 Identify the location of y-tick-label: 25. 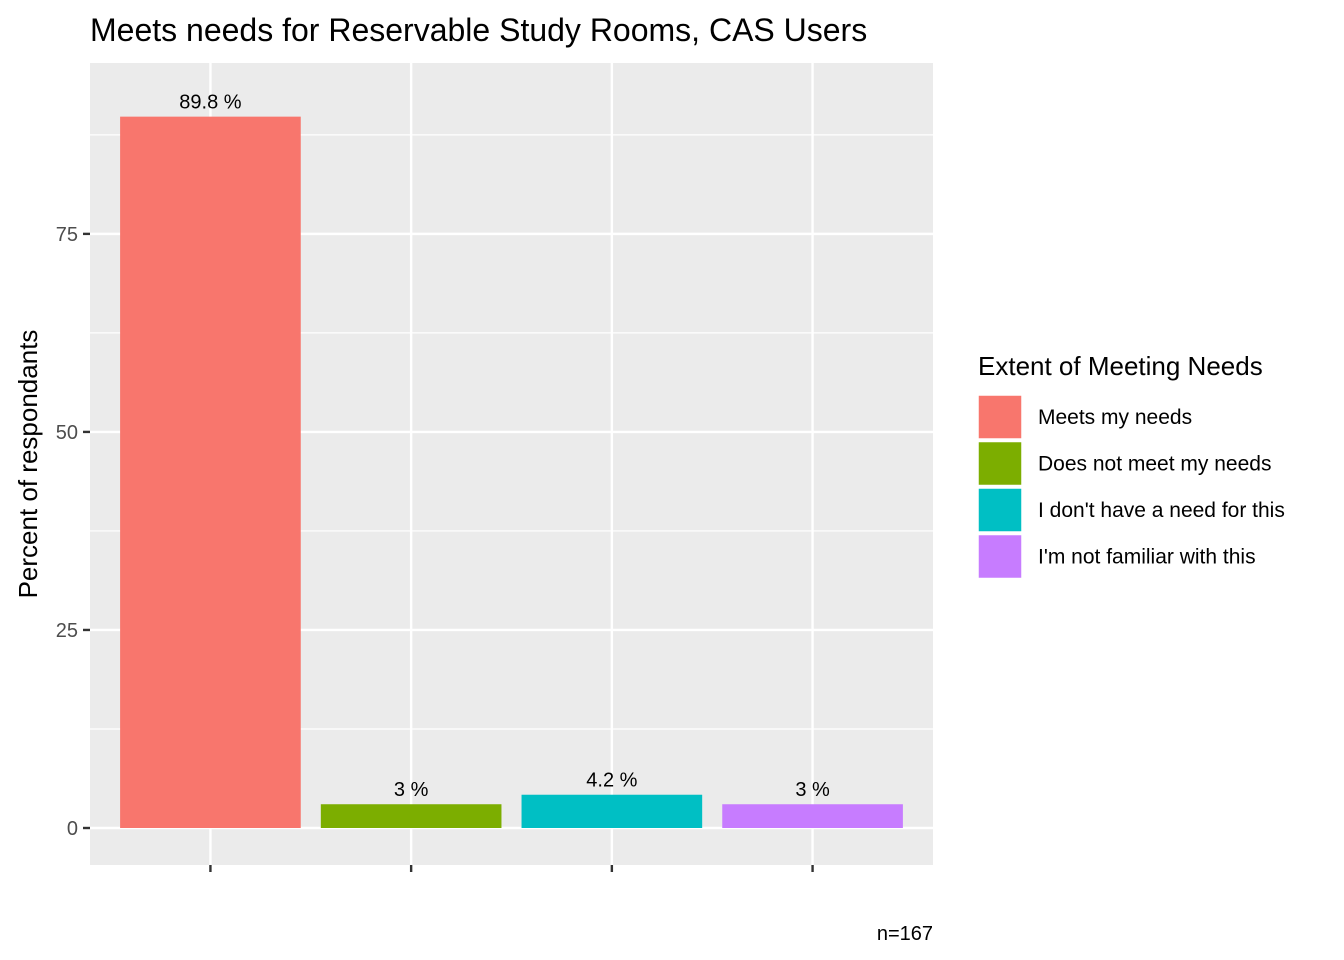
(67, 631).